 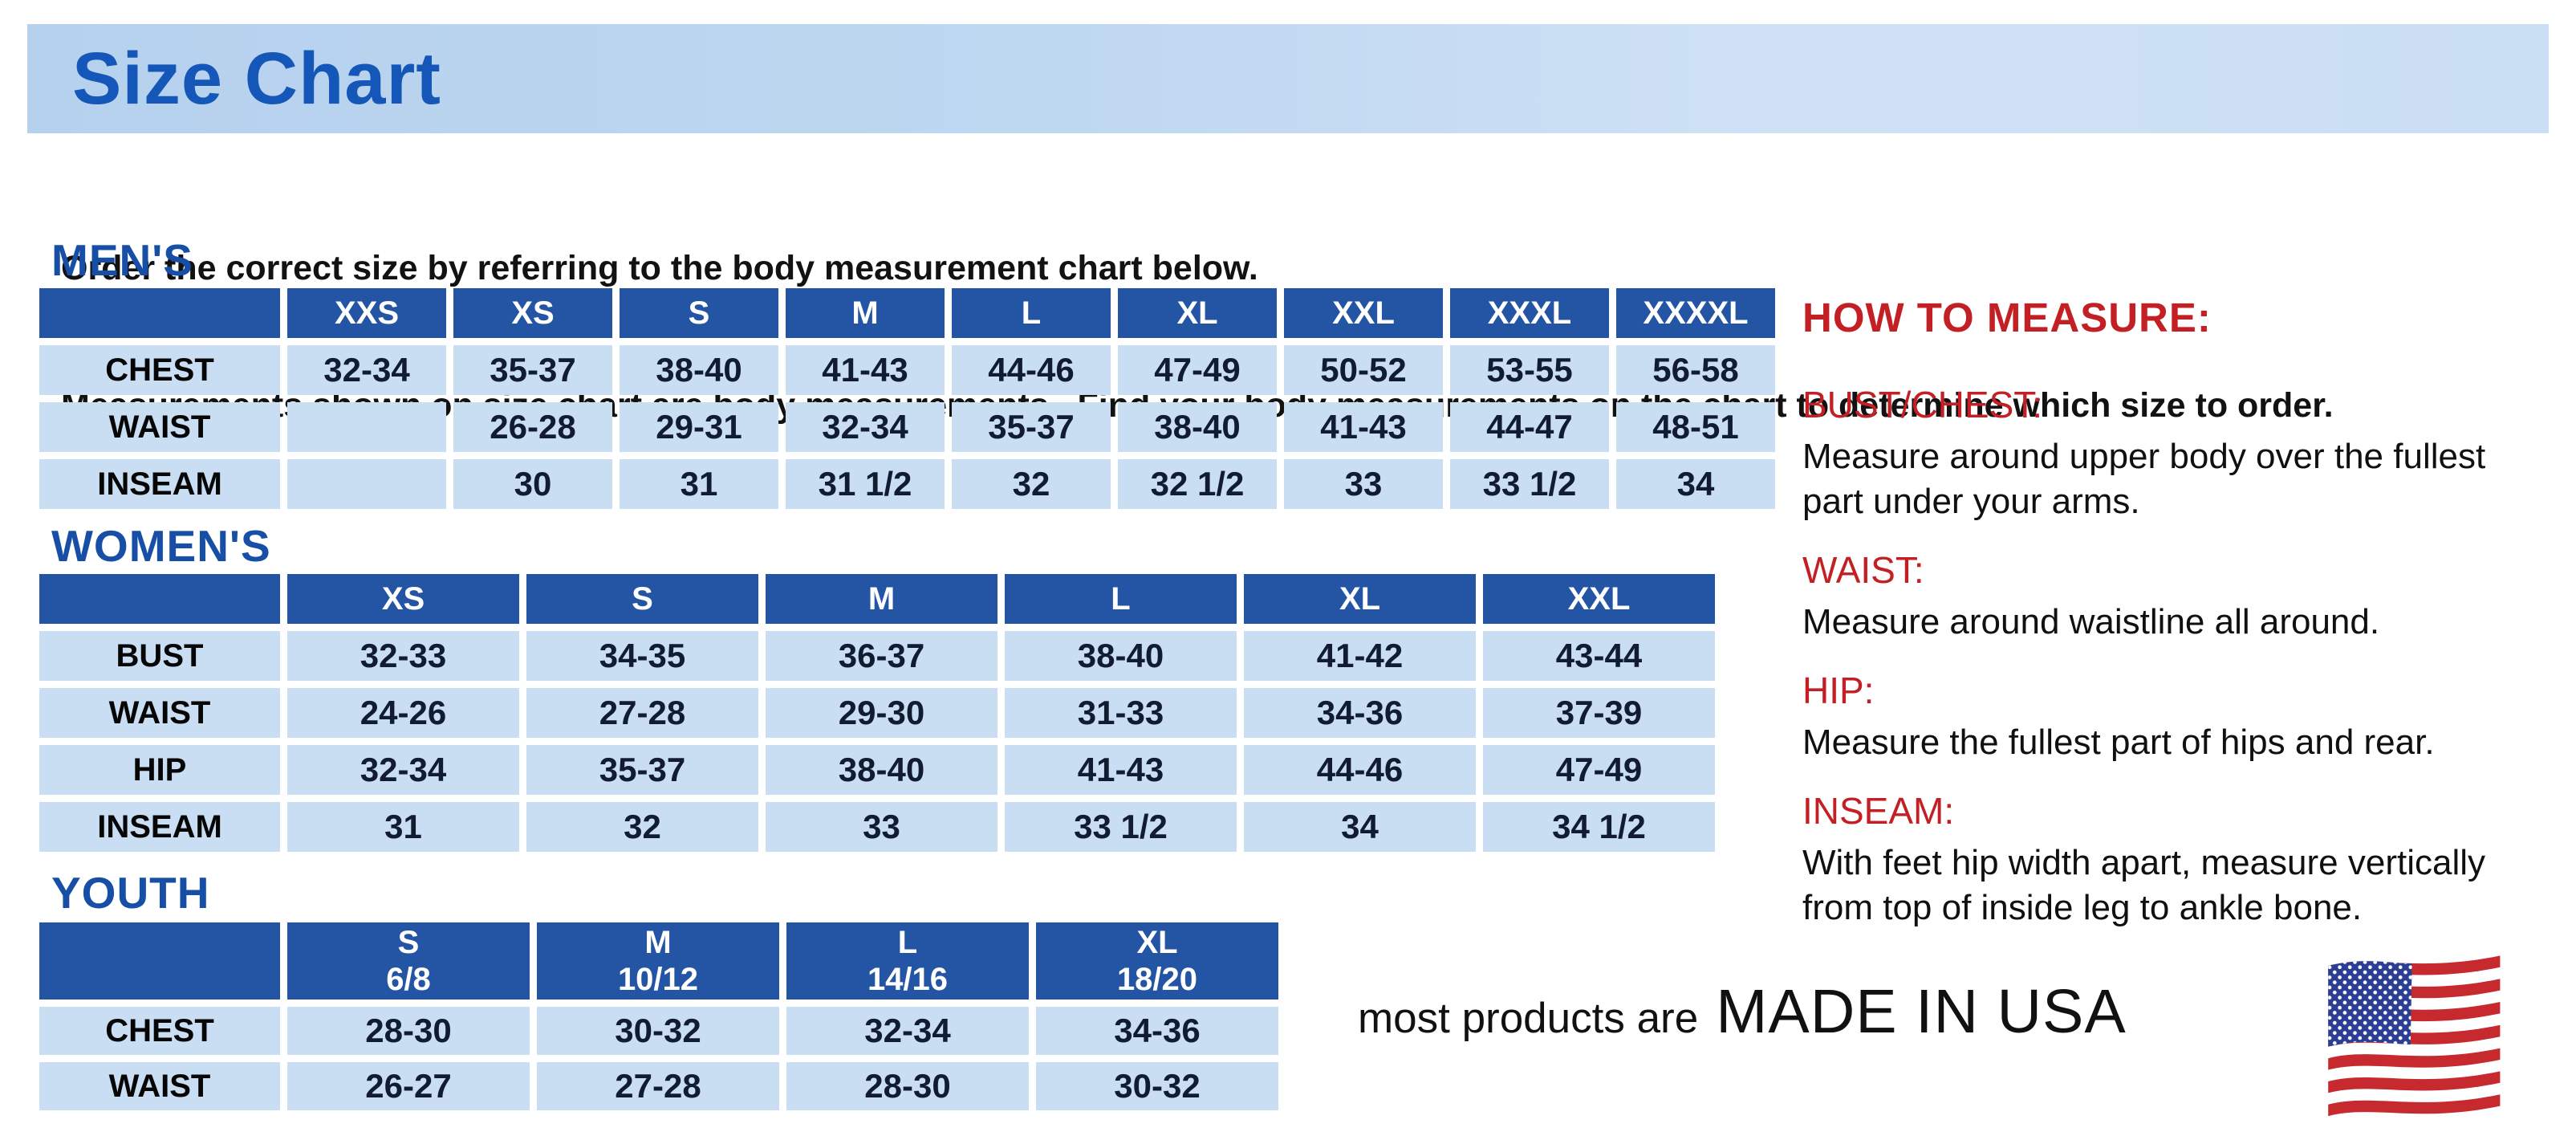 What do you see at coordinates (1923, 404) in the screenshot?
I see `bust-chest-heading: BUST/CHEST:` at bounding box center [1923, 404].